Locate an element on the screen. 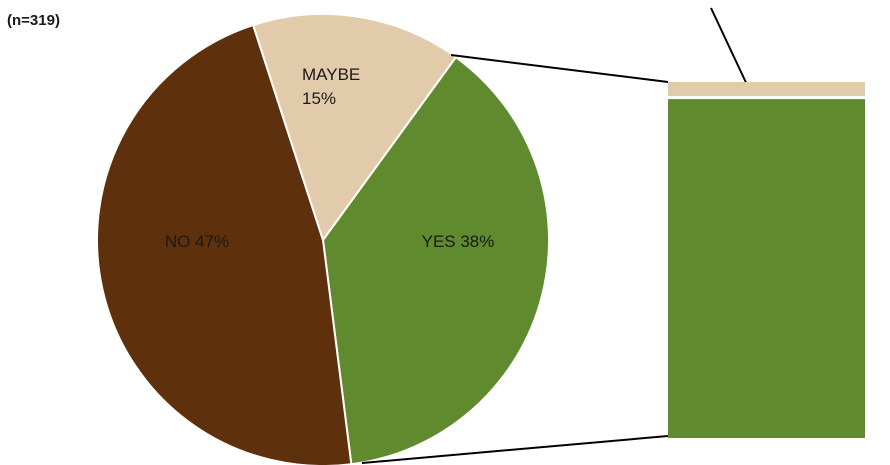  pie-slice-maybe is located at coordinates (354, 128).